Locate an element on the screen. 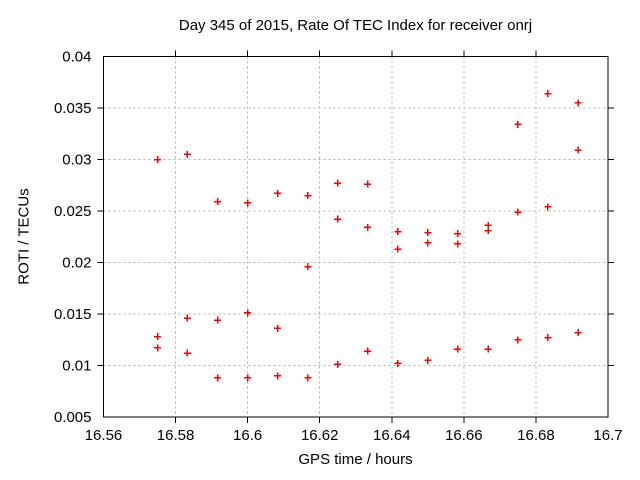 The width and height of the screenshot is (640, 480). x-tick-label: 16.66 is located at coordinates (464, 435).